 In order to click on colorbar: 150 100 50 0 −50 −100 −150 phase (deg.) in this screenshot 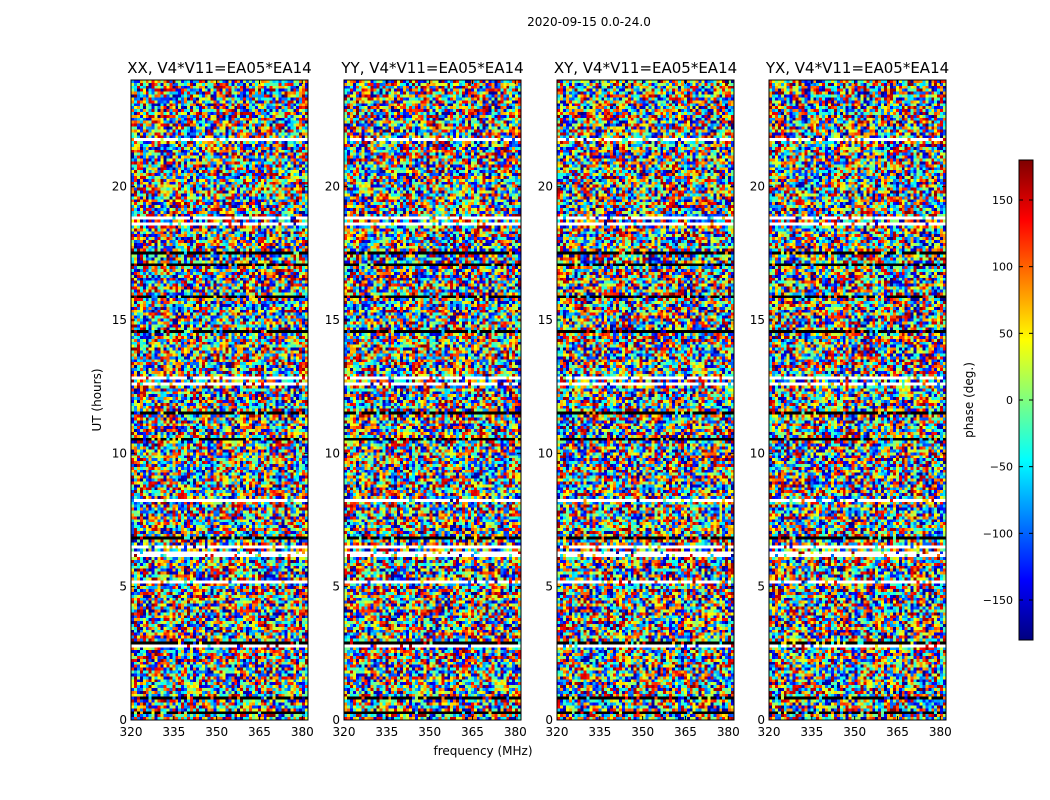, I will do `click(998, 400)`.